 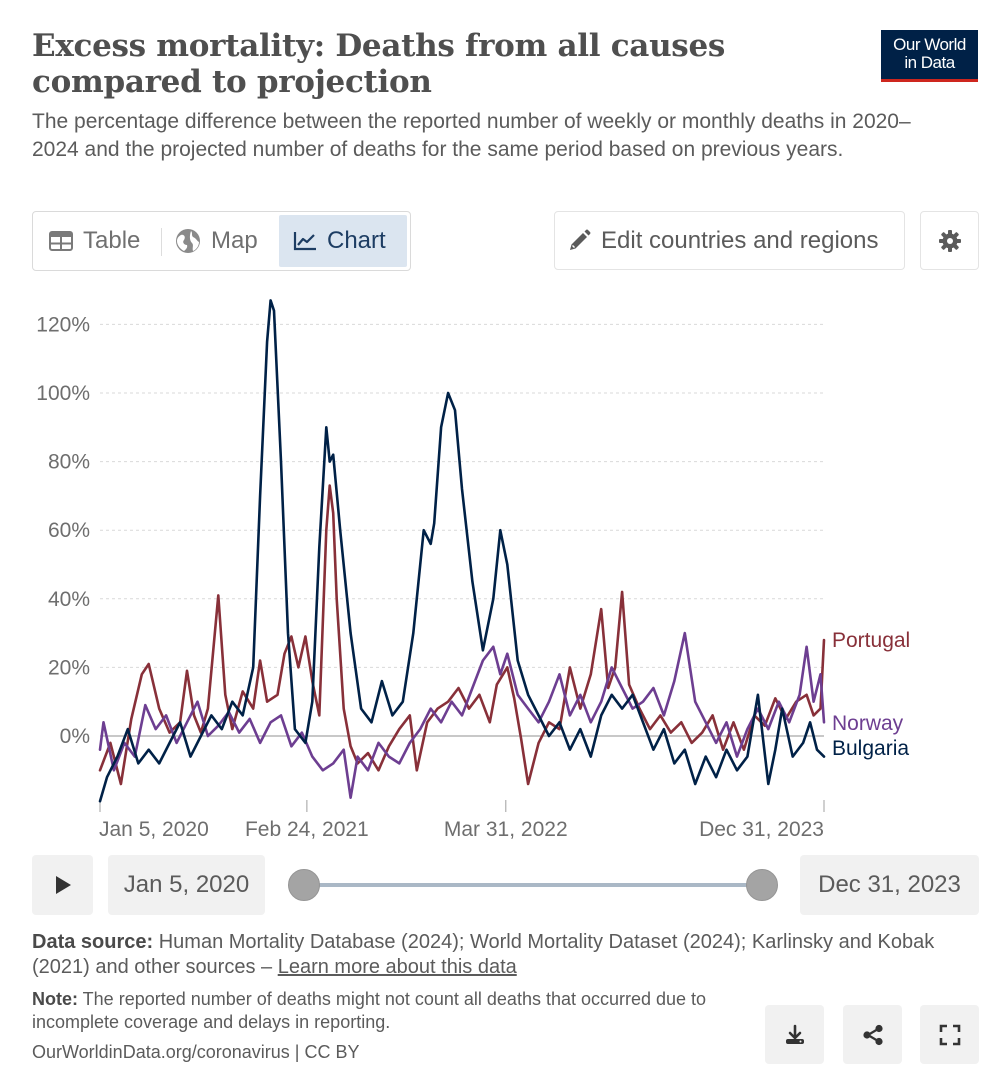 What do you see at coordinates (356, 240) in the screenshot?
I see `tab-chart-label: Chart` at bounding box center [356, 240].